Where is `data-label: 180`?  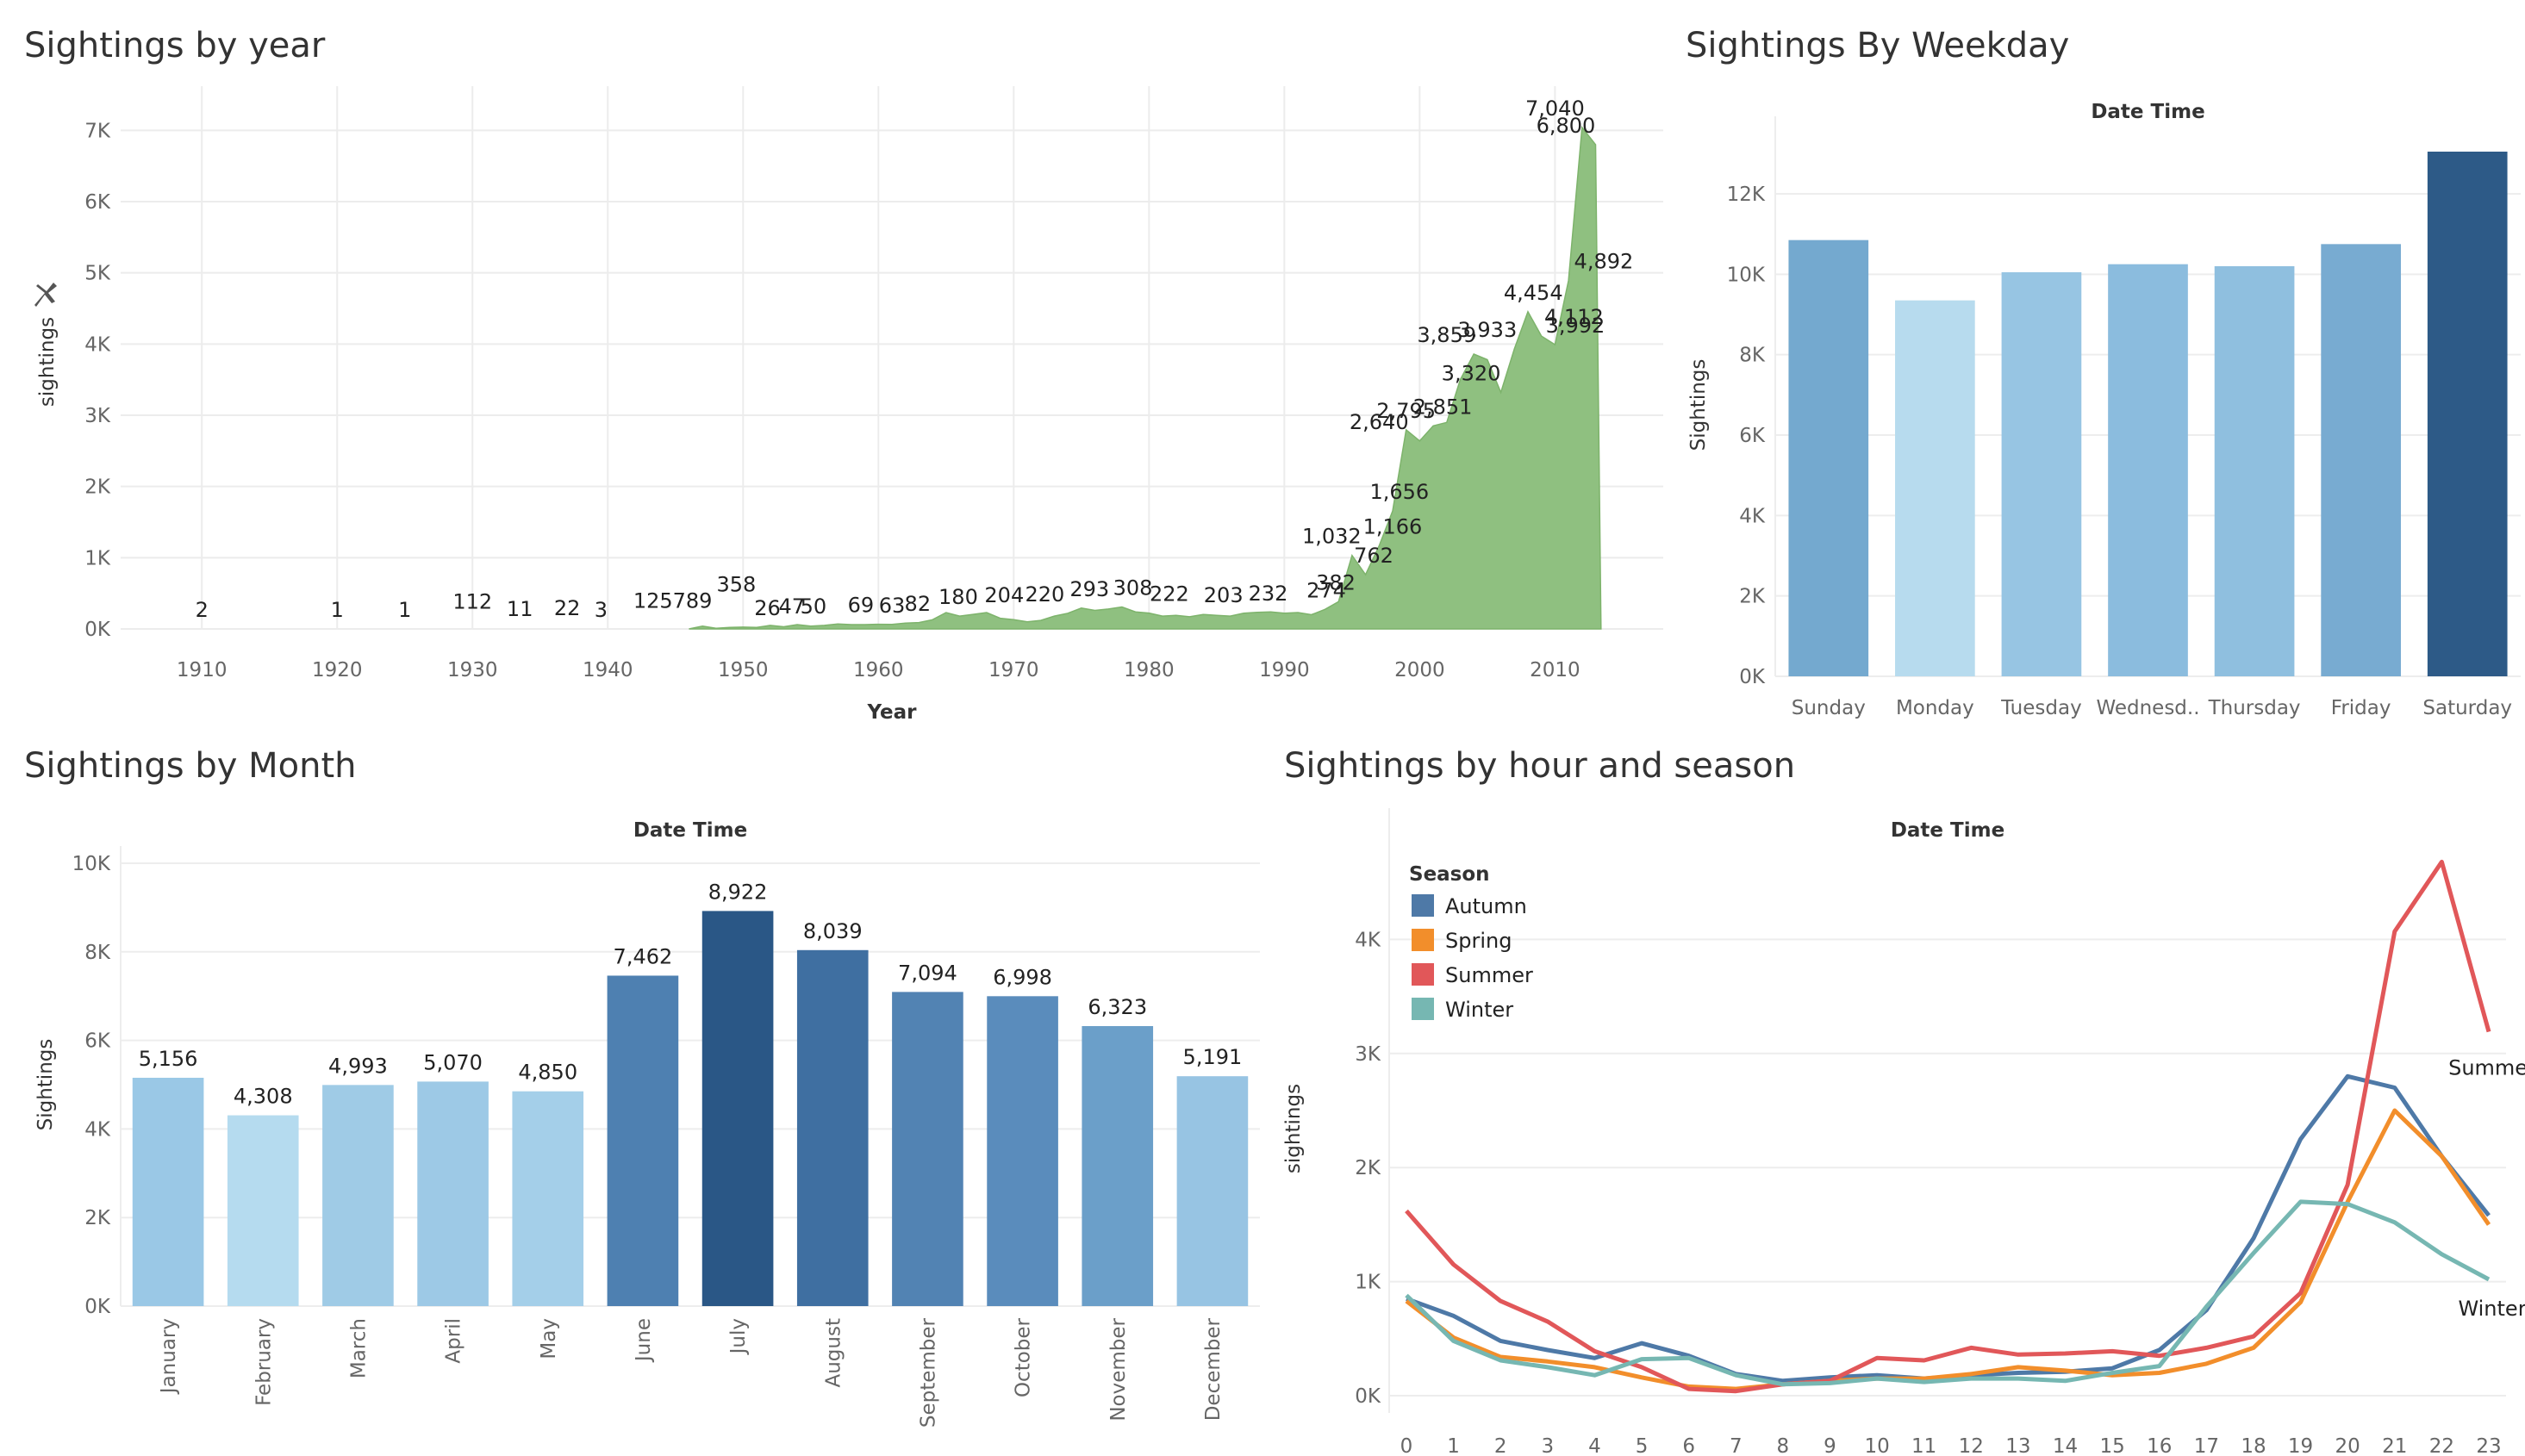
data-label: 180 is located at coordinates (958, 597).